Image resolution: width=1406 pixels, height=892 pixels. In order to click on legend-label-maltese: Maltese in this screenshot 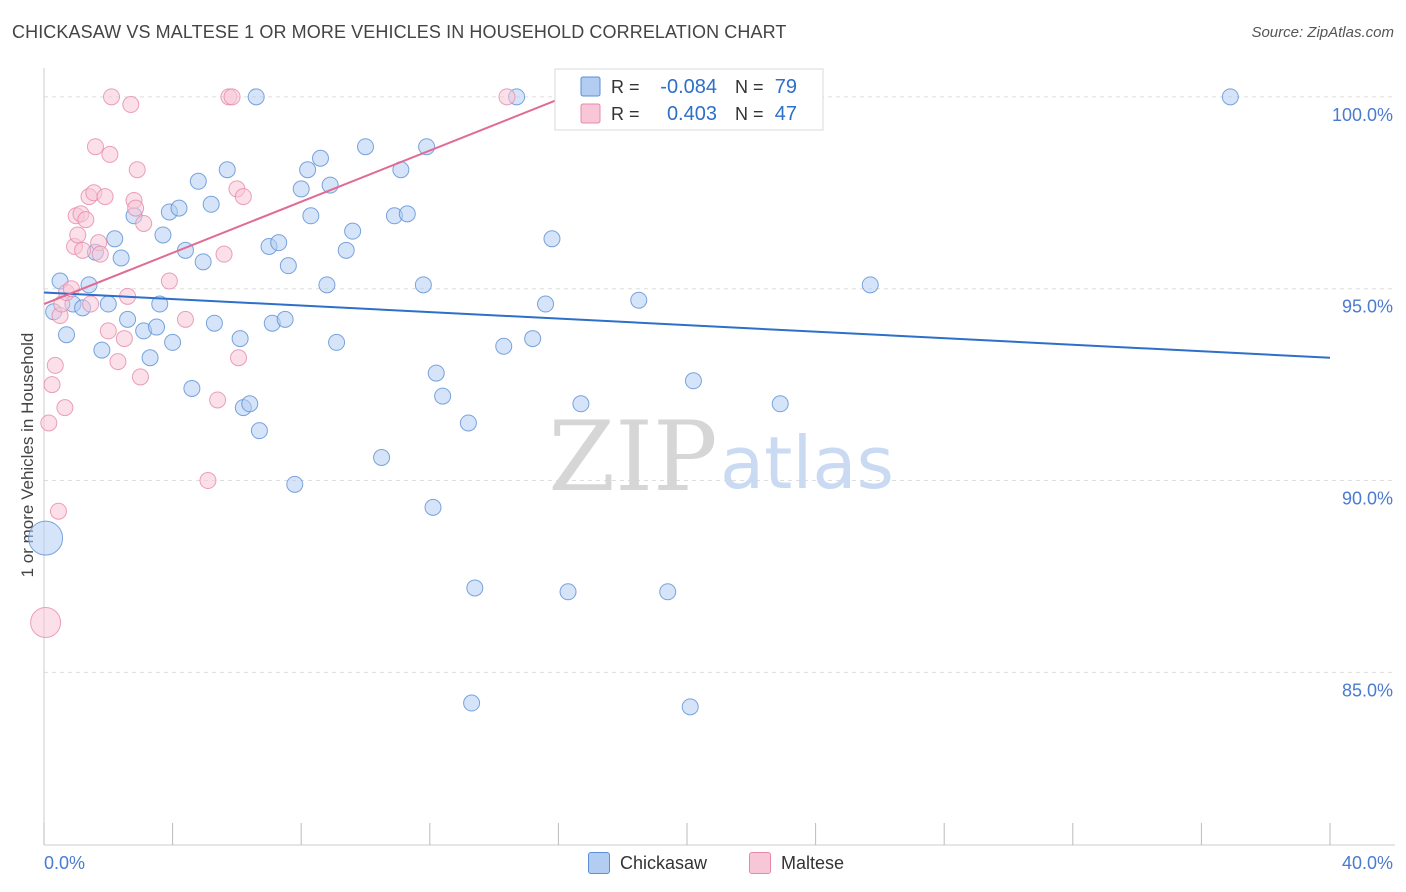, I will do `click(813, 862)`.